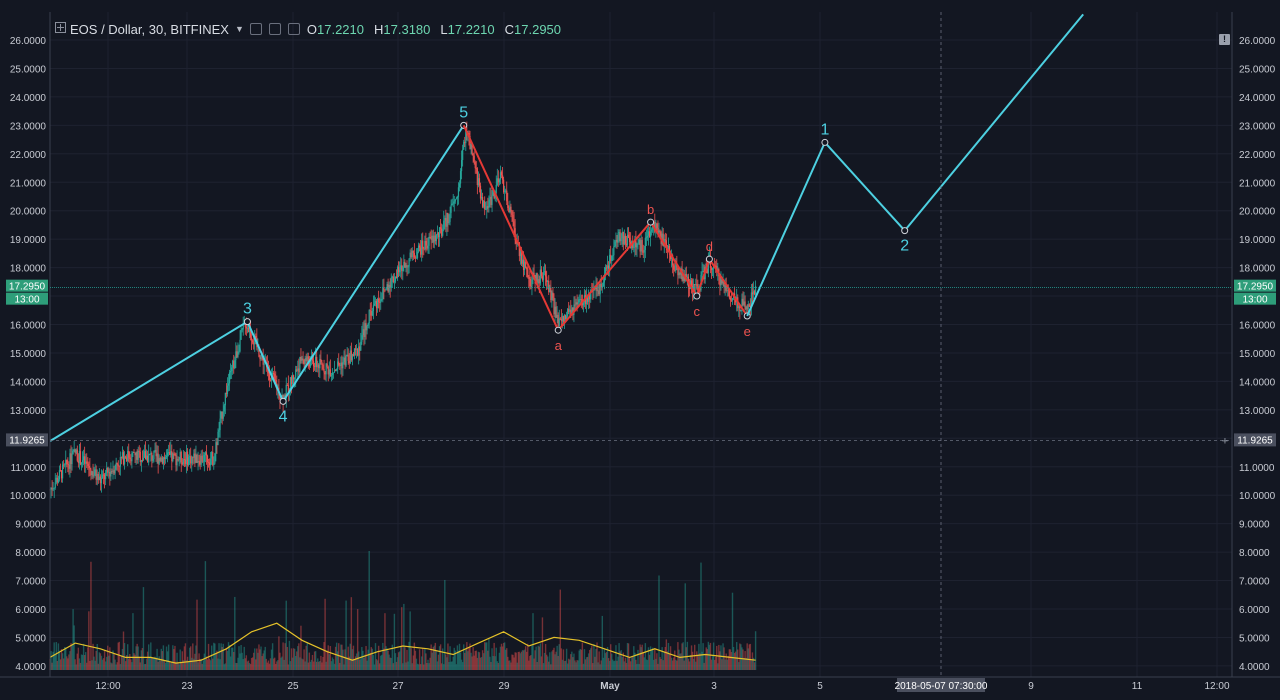 This screenshot has width=1280, height=700. I want to click on projection-wave-line, so click(915, 165).